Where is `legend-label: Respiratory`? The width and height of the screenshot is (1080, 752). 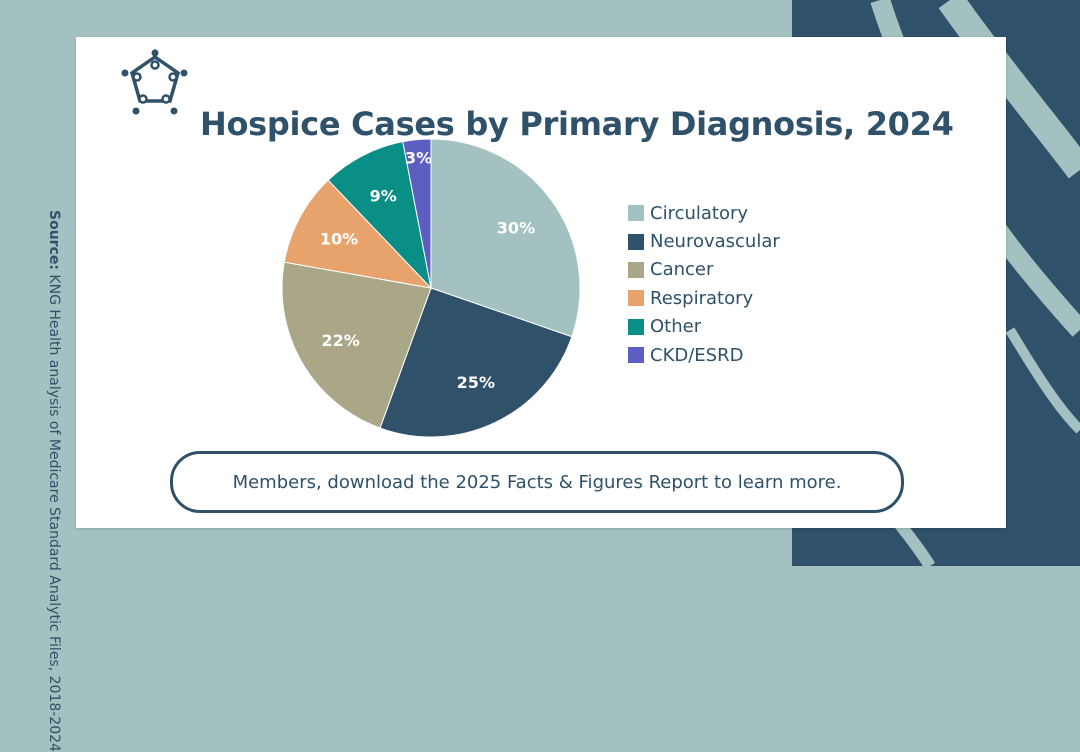
legend-label: Respiratory is located at coordinates (702, 298).